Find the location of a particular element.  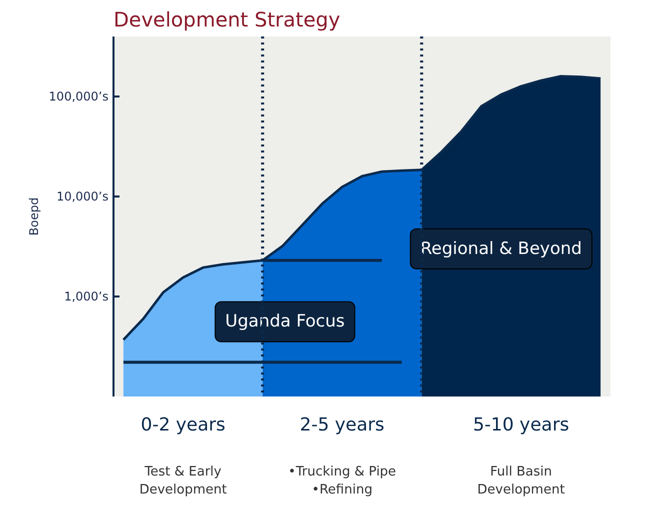

x-tick-label: 0-2 years is located at coordinates (183, 425).